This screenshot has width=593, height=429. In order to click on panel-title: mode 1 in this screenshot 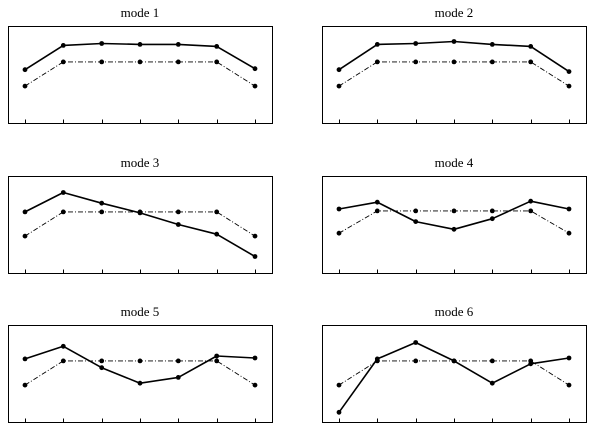, I will do `click(140, 12)`.